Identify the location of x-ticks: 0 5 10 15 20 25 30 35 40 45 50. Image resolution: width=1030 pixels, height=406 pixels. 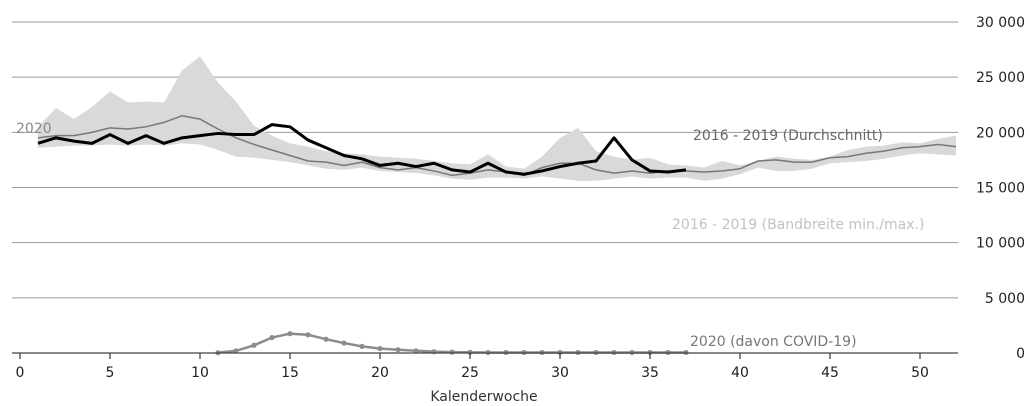
(472, 367).